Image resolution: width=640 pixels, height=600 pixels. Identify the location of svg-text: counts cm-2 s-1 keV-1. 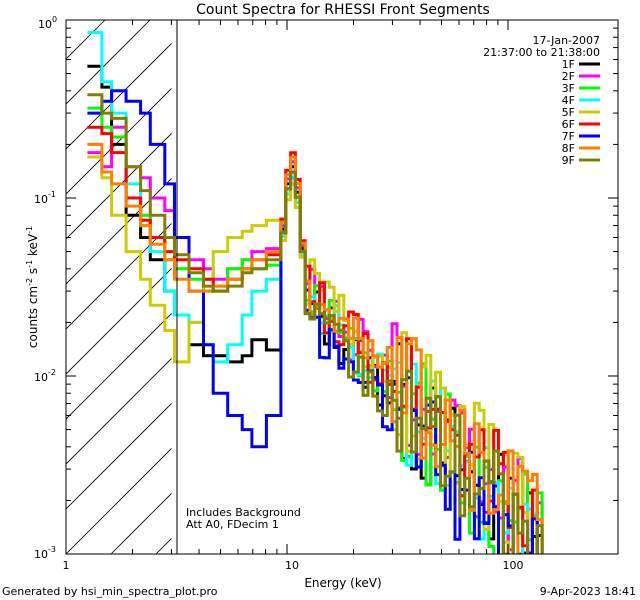
(32, 287).